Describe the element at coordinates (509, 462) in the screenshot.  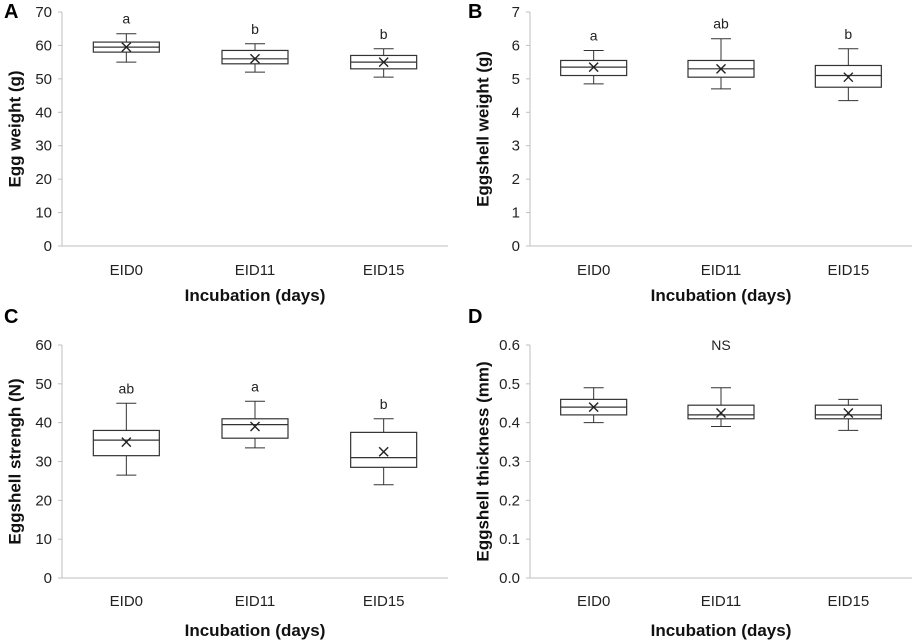
I see `y-tick-label: 0.3` at that location.